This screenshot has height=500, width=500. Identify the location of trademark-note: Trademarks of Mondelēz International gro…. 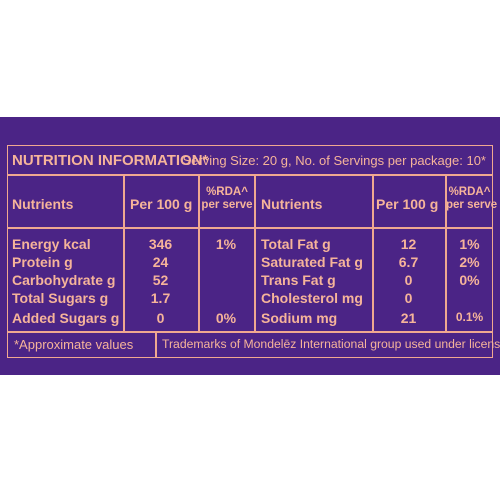
(331, 344).